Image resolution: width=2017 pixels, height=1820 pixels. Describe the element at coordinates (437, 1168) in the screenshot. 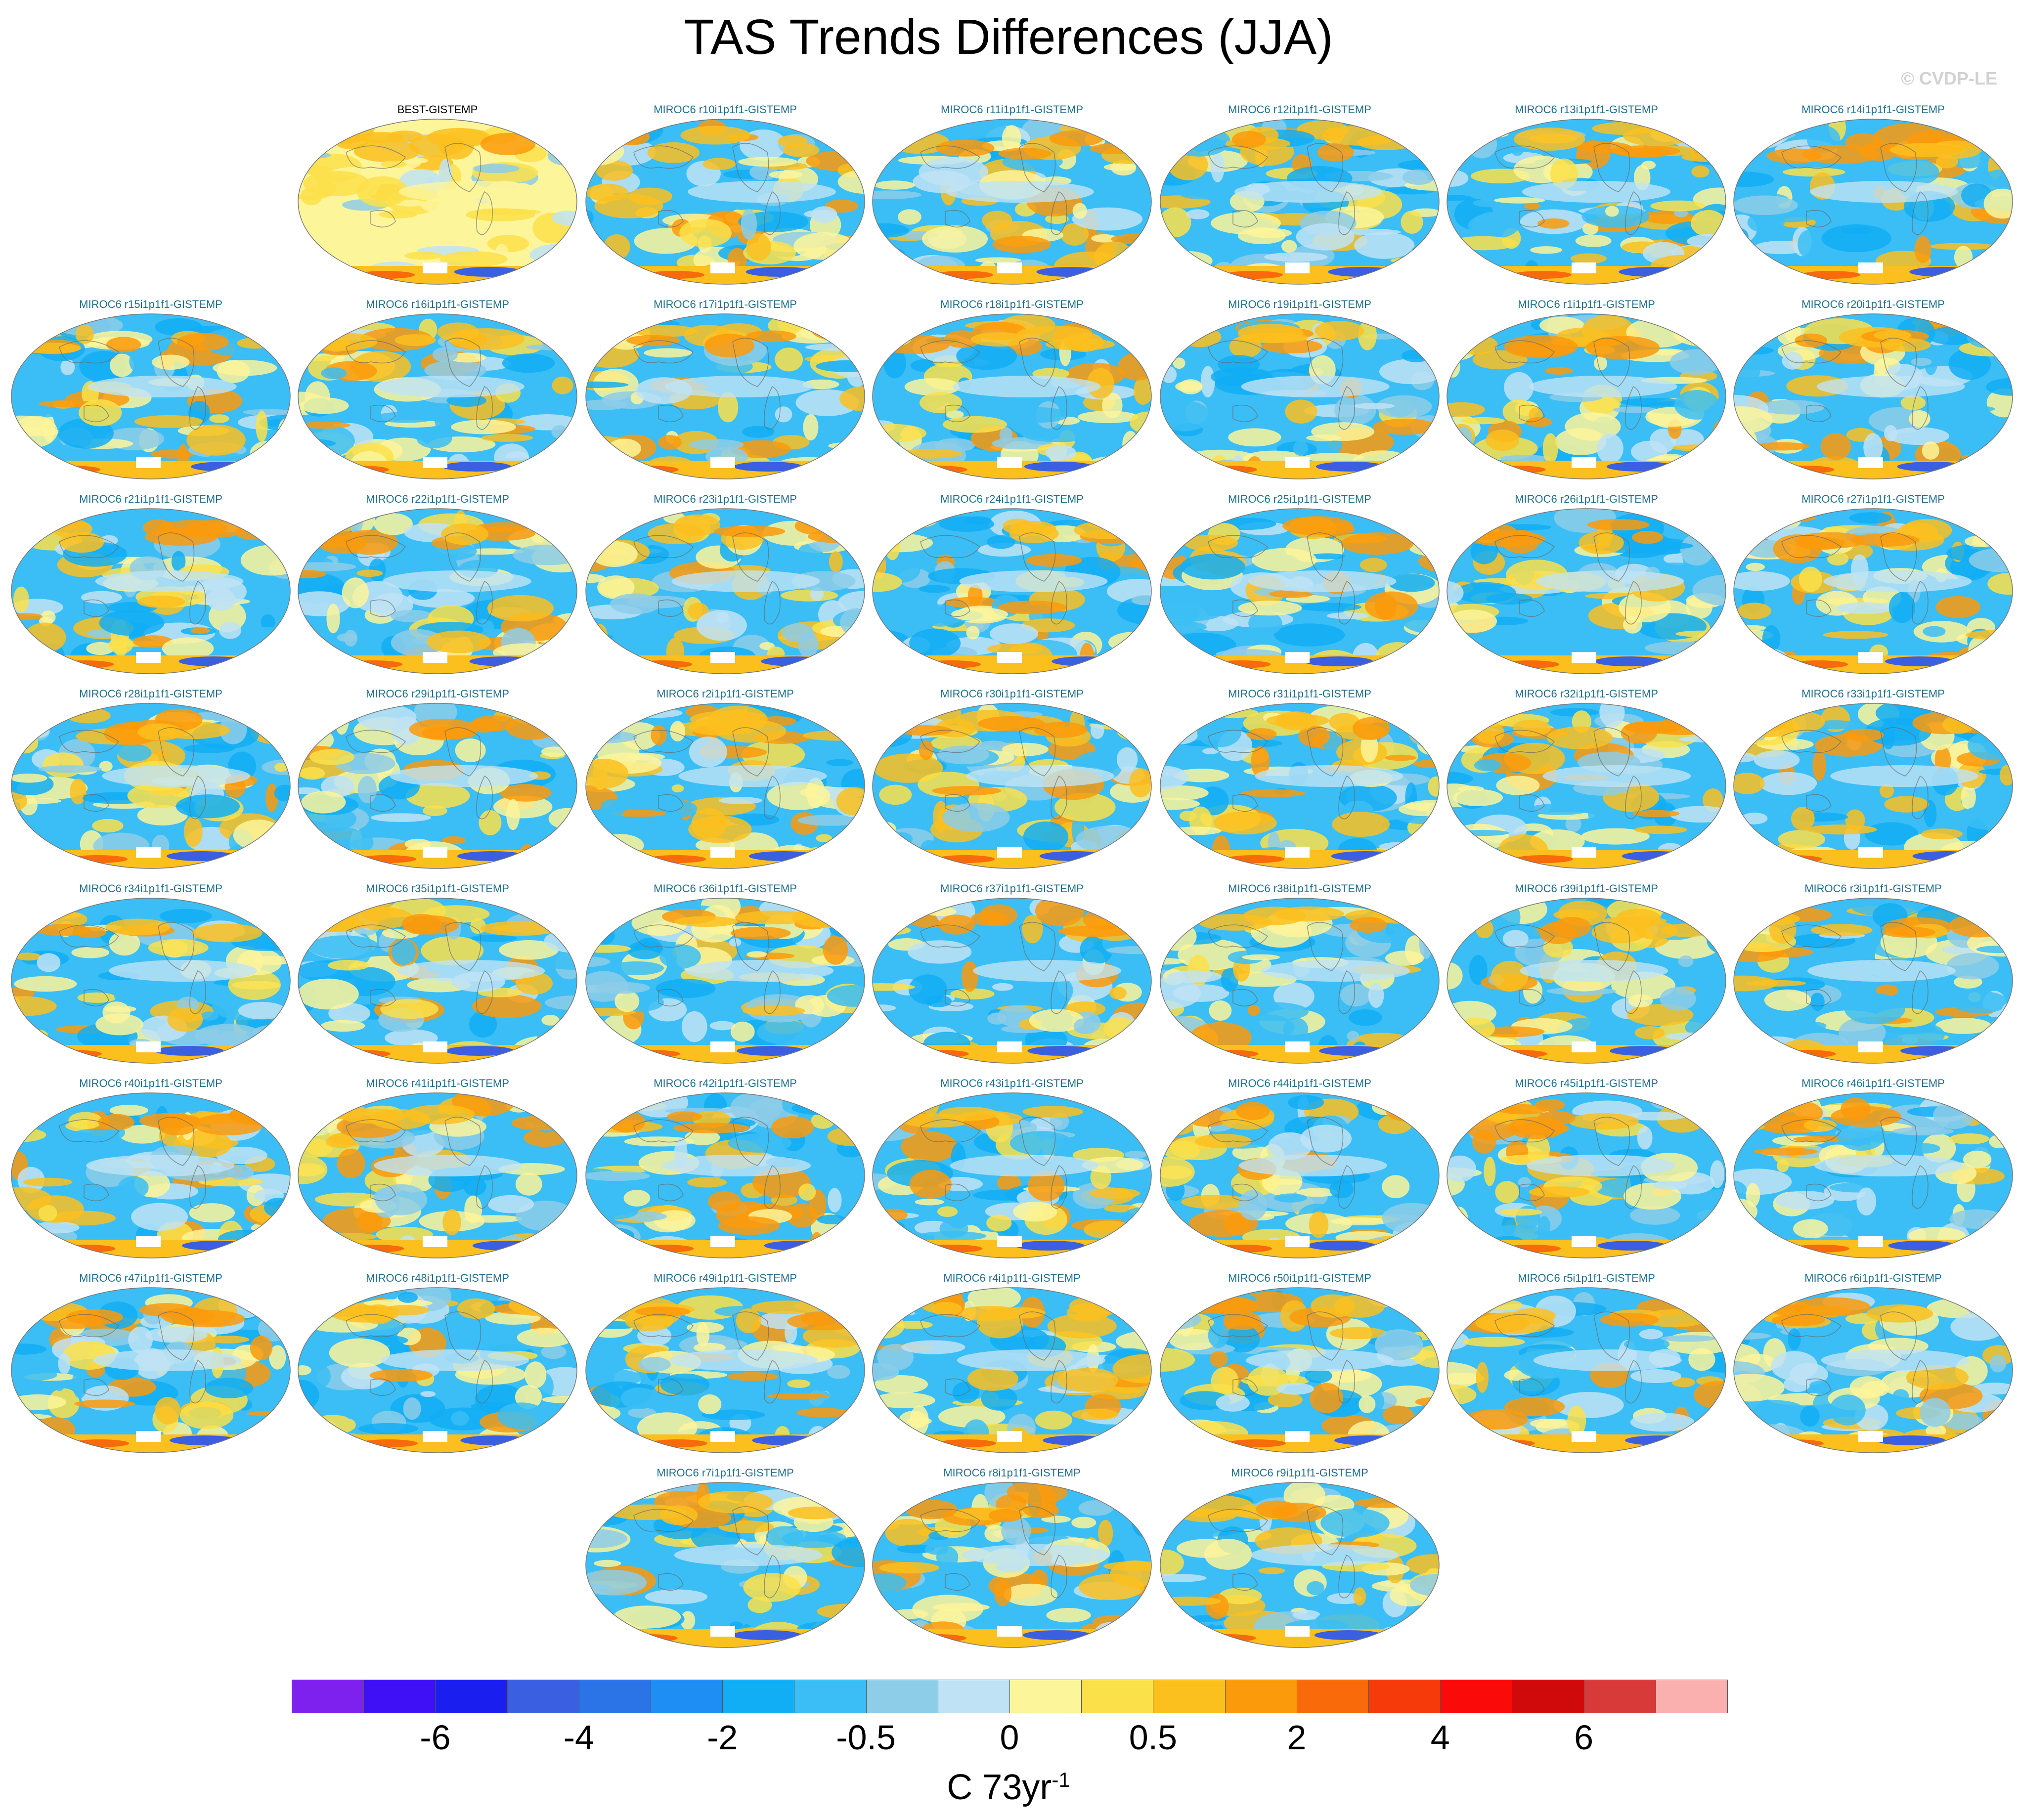

I see `map-panel: MIROC6 r41i1p1f1-GISTEMP` at that location.